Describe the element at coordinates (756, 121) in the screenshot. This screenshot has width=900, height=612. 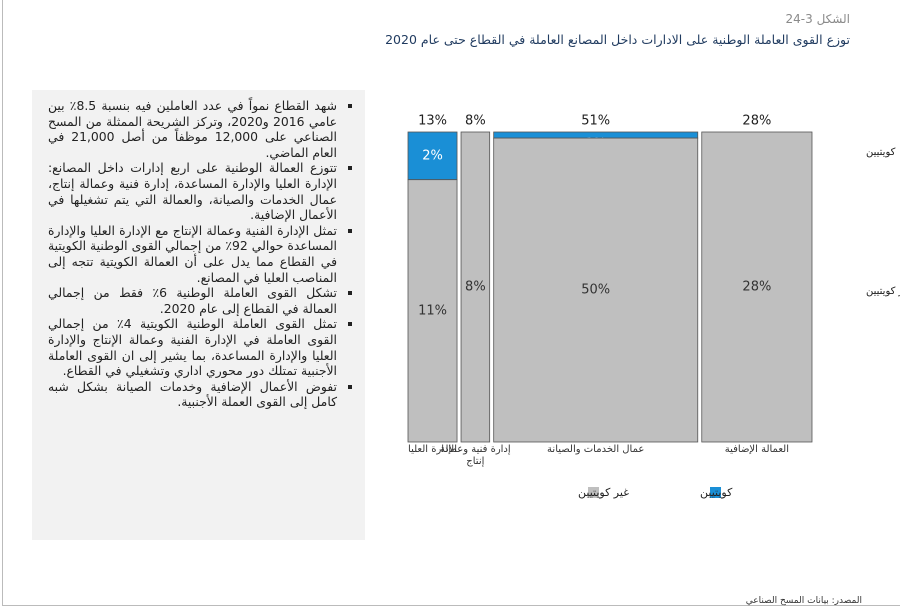
I see `column-total-label: 28%` at that location.